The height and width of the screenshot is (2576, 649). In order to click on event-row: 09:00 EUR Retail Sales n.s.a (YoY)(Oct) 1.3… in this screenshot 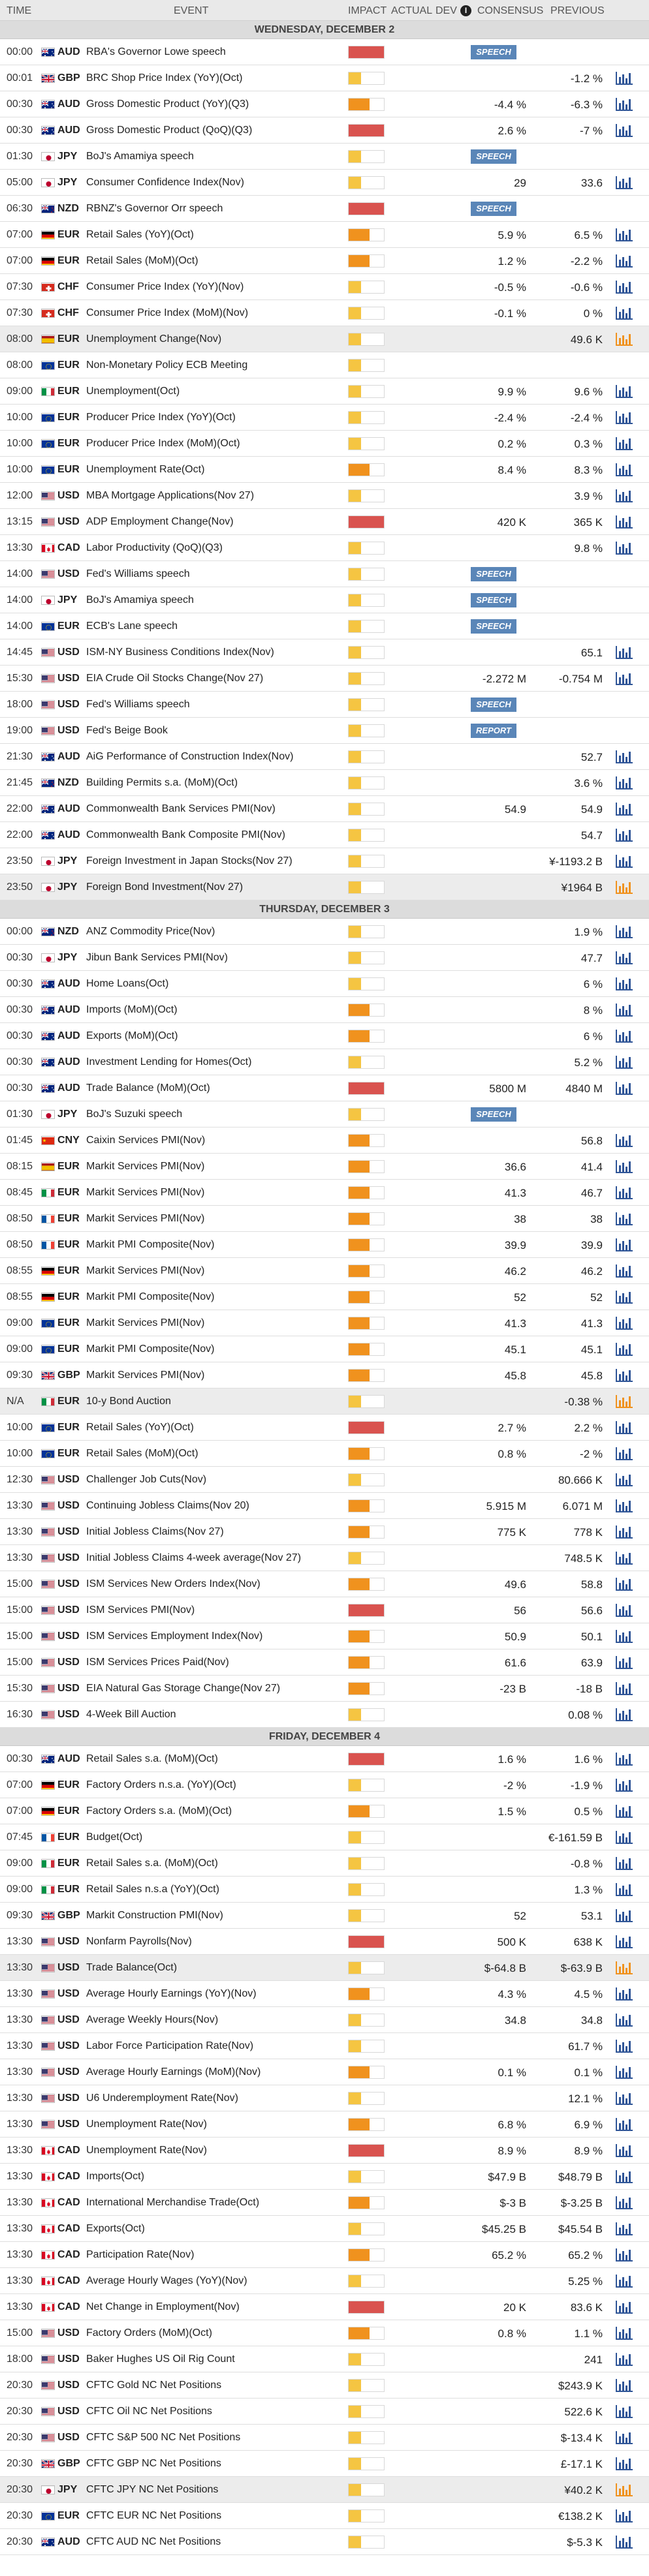, I will do `click(324, 1890)`.